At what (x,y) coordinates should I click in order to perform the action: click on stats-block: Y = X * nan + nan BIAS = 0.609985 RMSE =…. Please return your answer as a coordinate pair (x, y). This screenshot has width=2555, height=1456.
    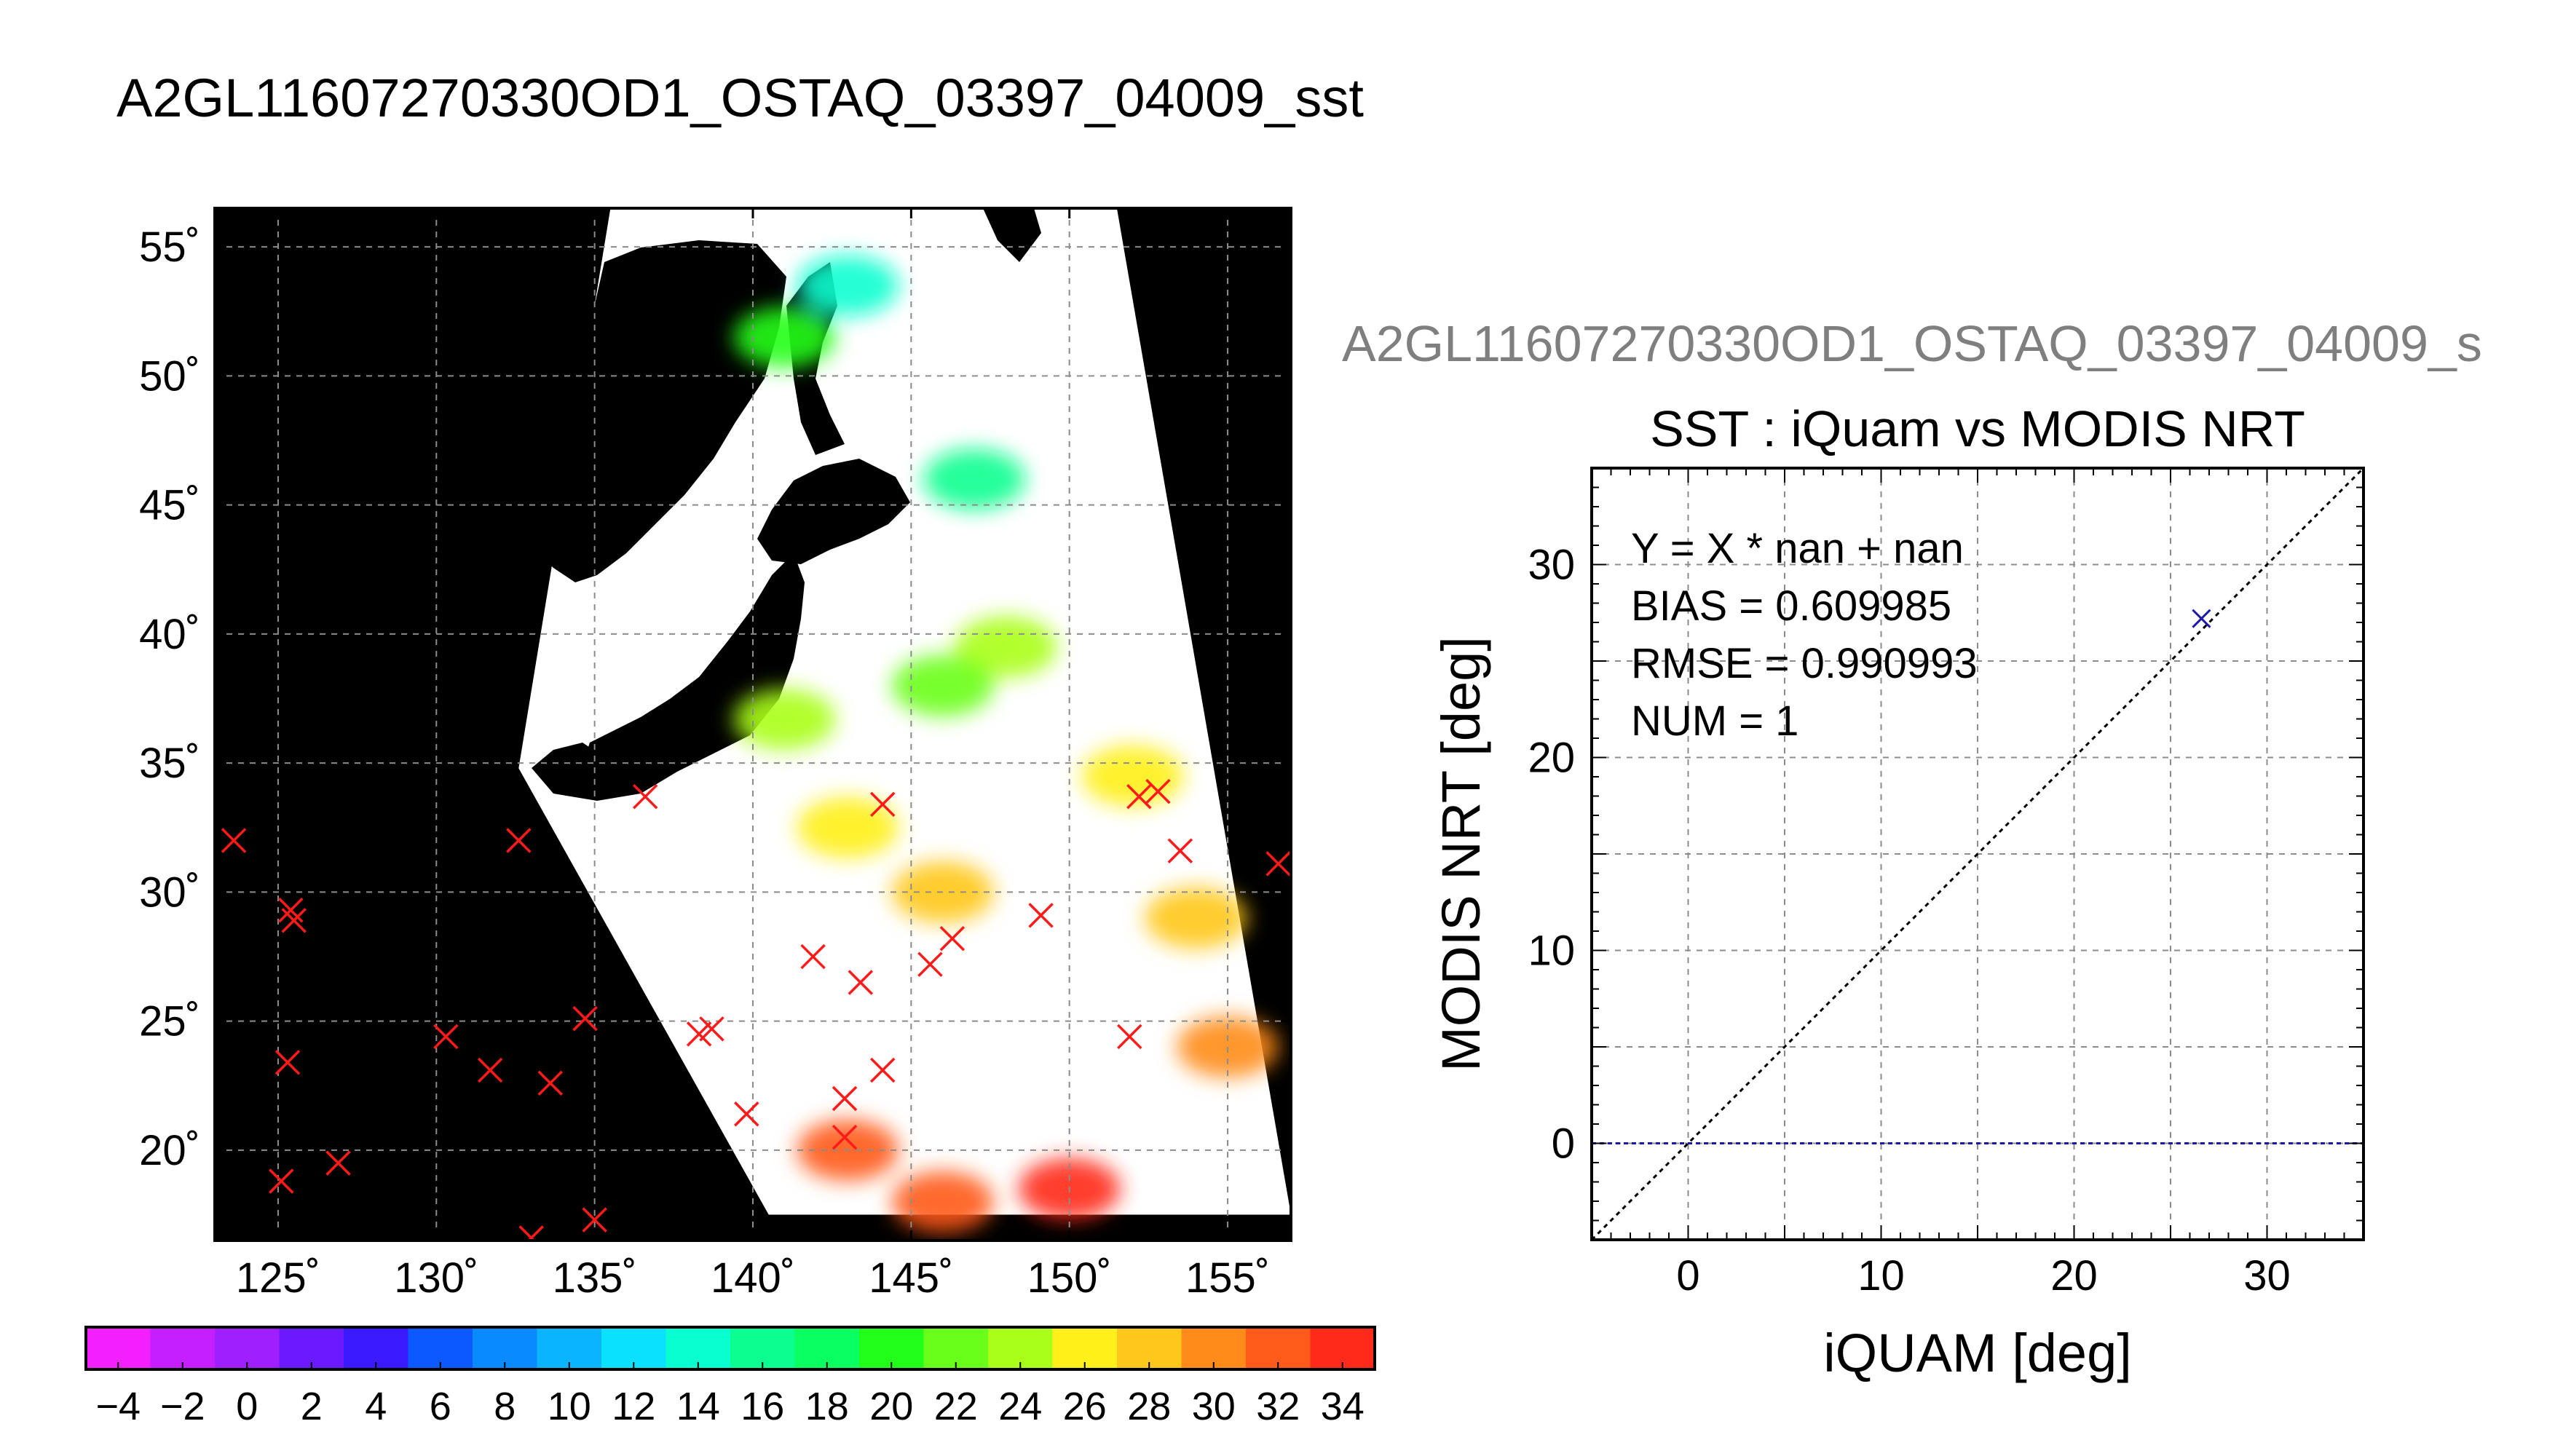
    Looking at the image, I should click on (1804, 635).